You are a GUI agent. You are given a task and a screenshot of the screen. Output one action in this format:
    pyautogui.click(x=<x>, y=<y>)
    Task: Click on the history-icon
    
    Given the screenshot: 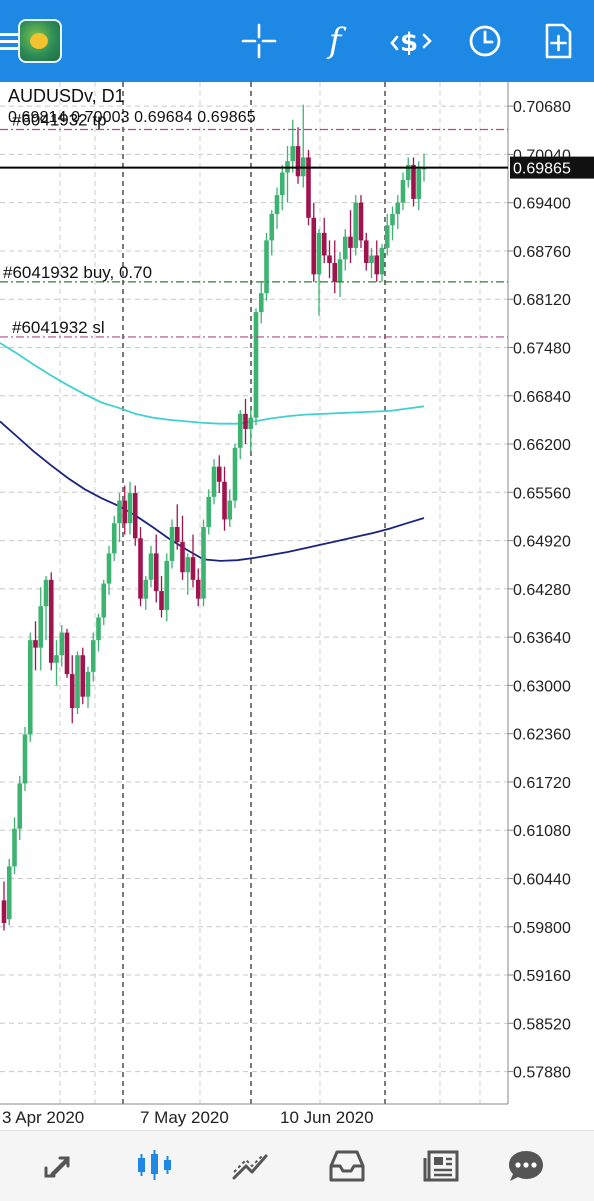 What is the action you would take?
    pyautogui.click(x=347, y=1166)
    